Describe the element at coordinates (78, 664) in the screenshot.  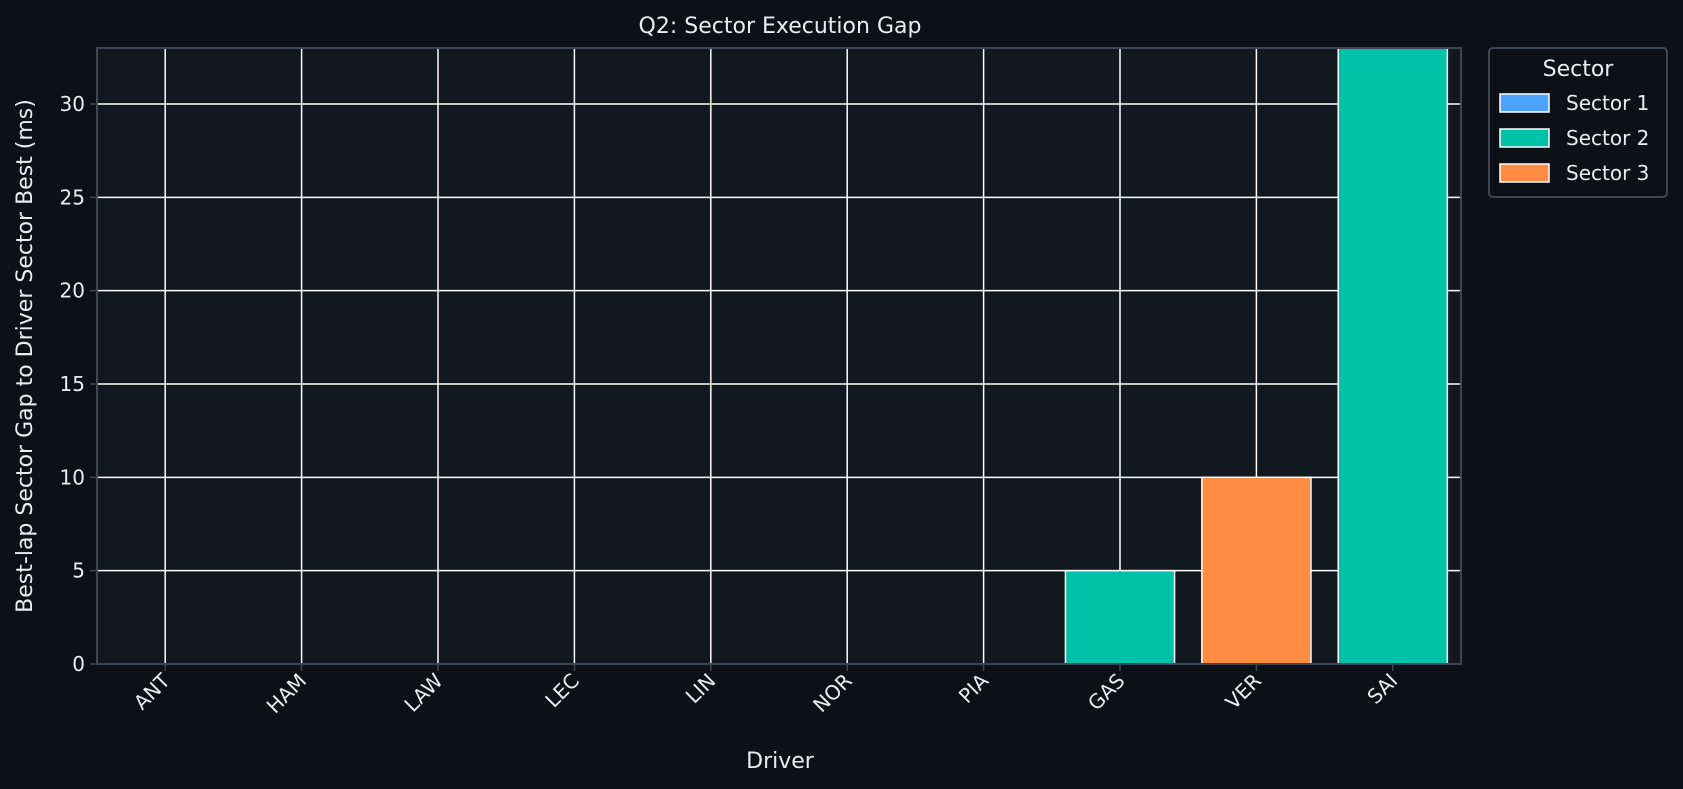
I see `y-tick-label: 0` at that location.